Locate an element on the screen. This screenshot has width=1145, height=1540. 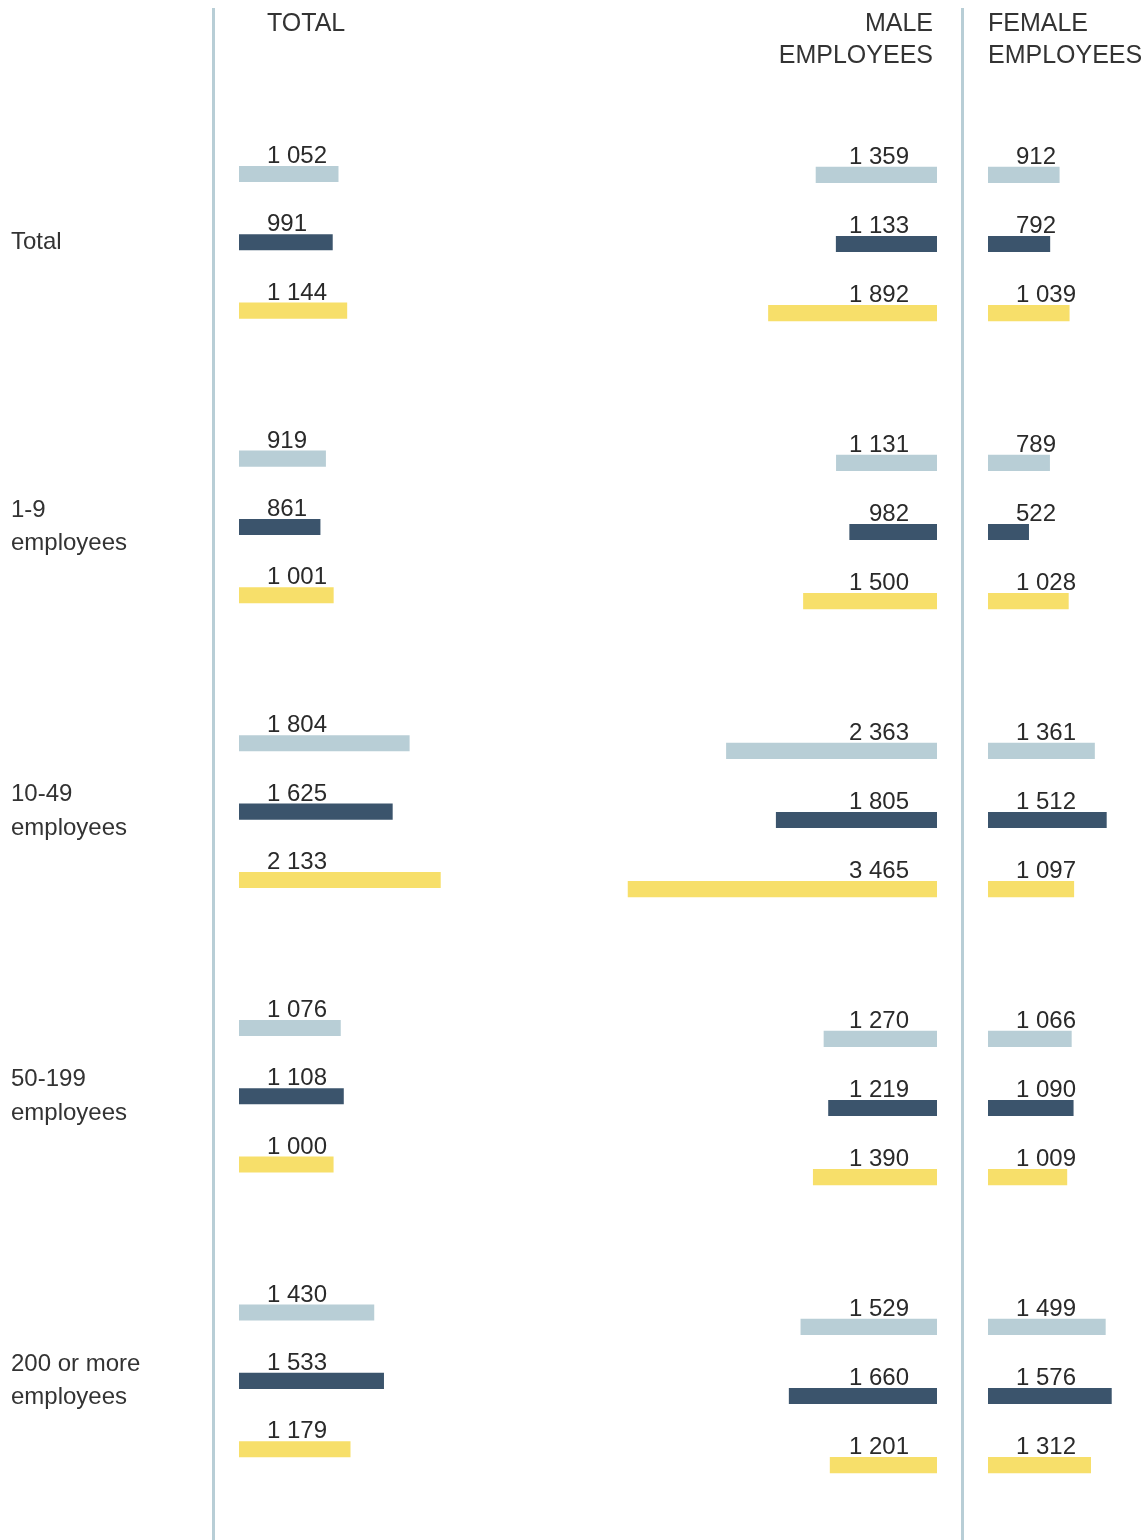
data-label: 1 108 is located at coordinates (297, 1077).